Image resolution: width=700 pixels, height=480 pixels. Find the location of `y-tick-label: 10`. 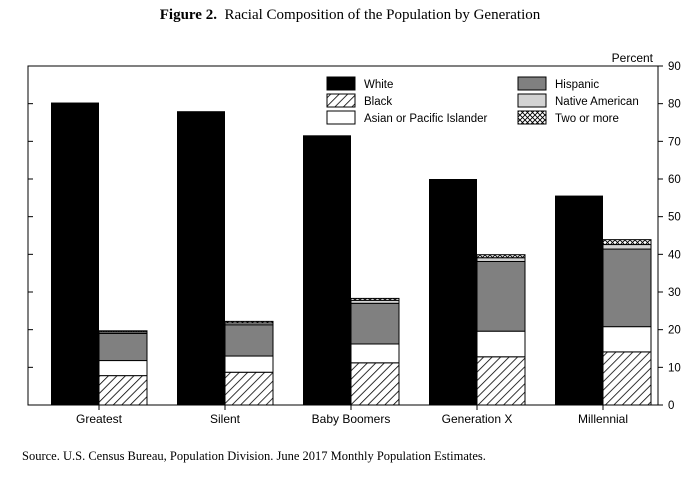

y-tick-label: 10 is located at coordinates (674, 368).